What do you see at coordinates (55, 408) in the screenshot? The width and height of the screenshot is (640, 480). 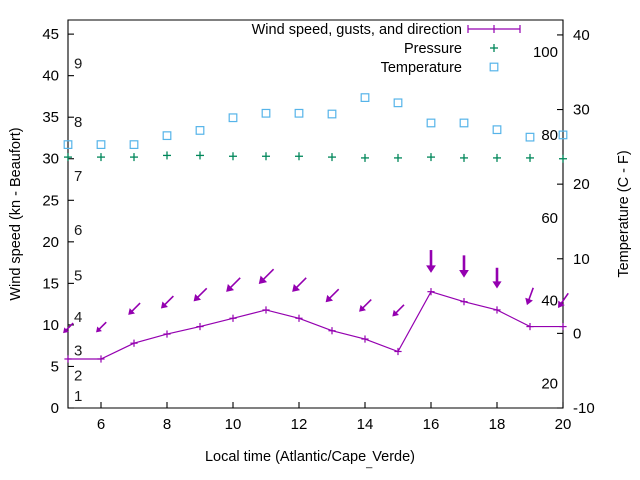 I see `y-tick-label-knots: 0` at bounding box center [55, 408].